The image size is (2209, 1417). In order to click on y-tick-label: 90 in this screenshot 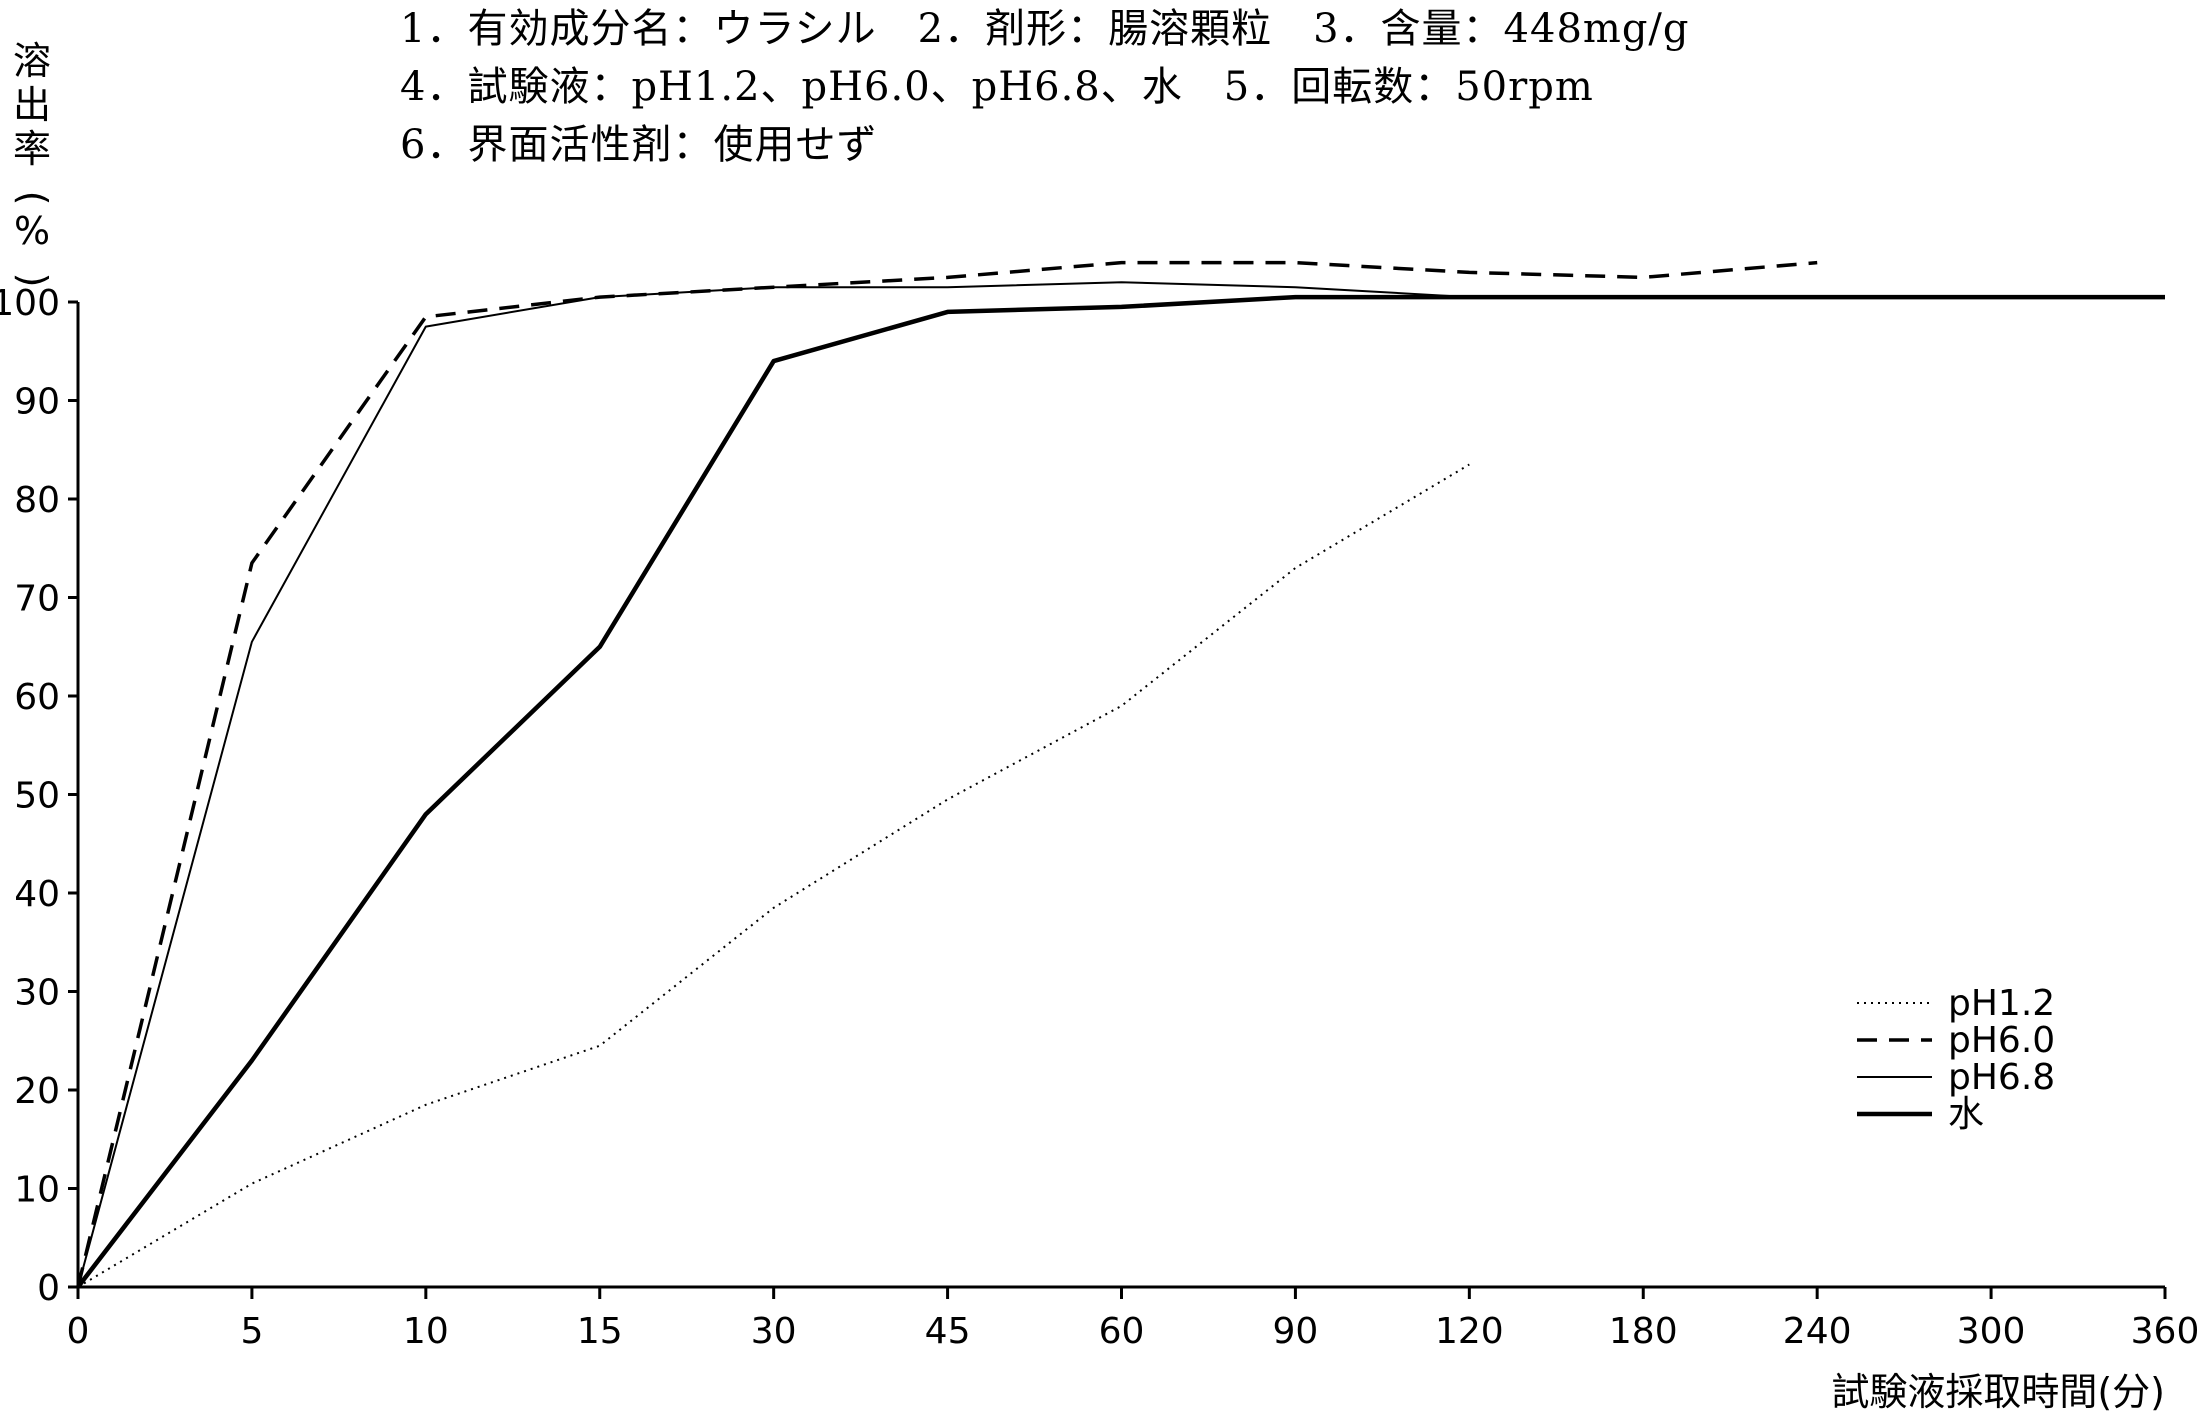, I will do `click(37, 402)`.